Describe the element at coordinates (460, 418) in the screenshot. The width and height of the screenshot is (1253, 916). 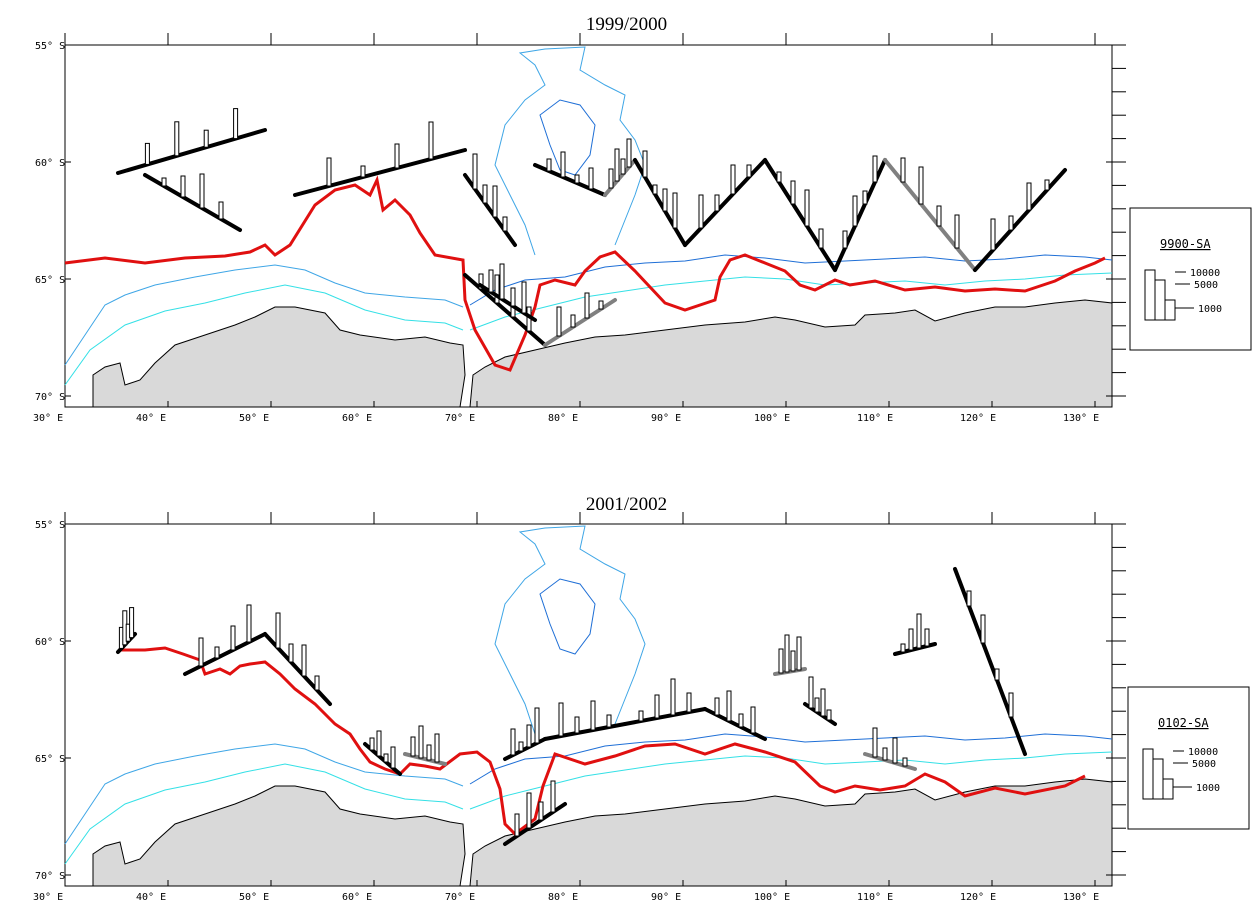
I see `longitude-label: 70° E` at that location.